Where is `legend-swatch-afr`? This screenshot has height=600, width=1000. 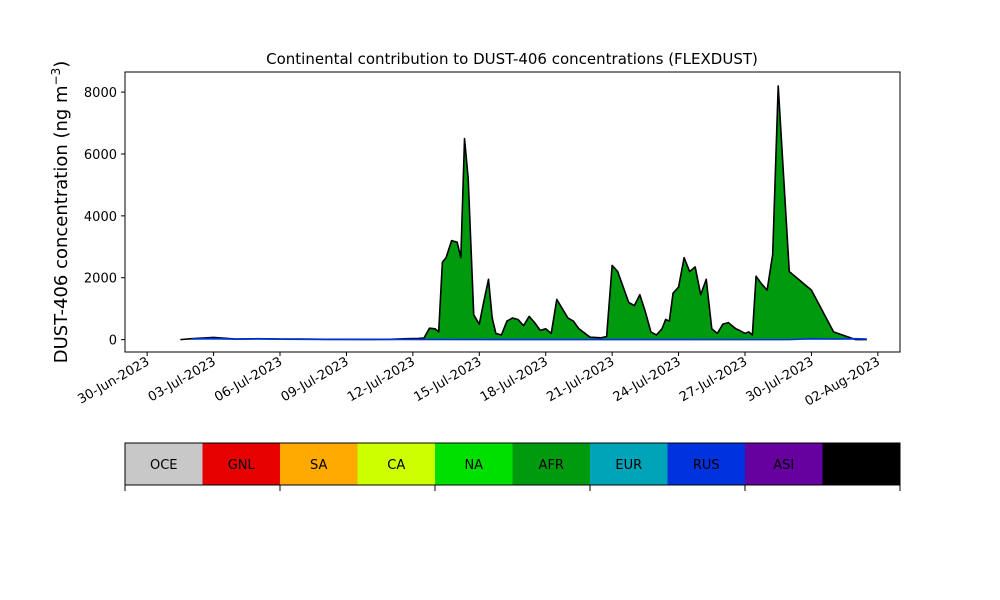 legend-swatch-afr is located at coordinates (551, 464).